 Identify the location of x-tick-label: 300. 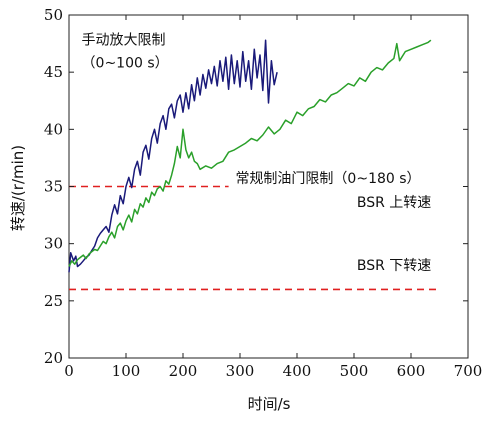
(240, 371).